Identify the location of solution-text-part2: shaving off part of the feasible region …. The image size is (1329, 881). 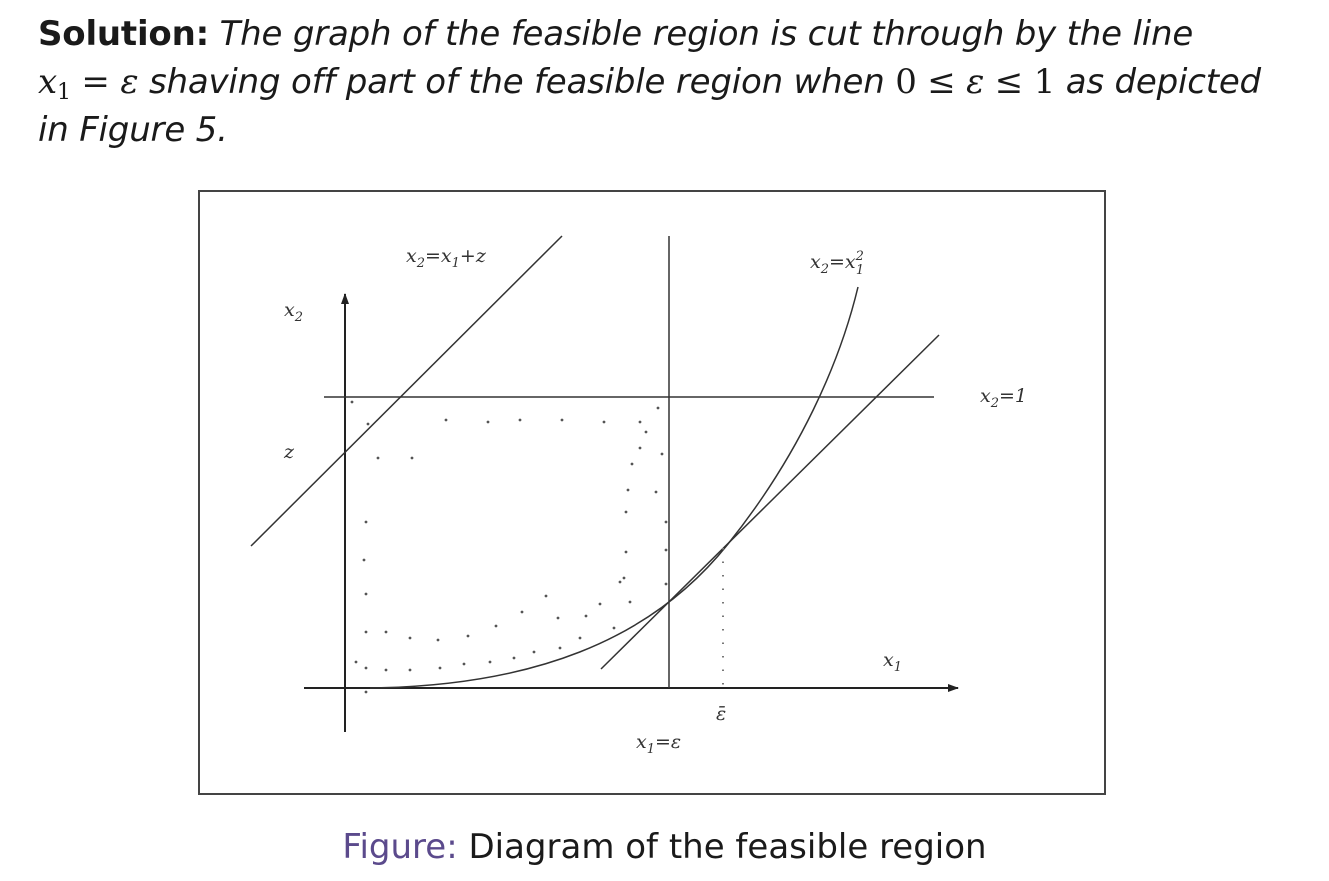
(517, 82).